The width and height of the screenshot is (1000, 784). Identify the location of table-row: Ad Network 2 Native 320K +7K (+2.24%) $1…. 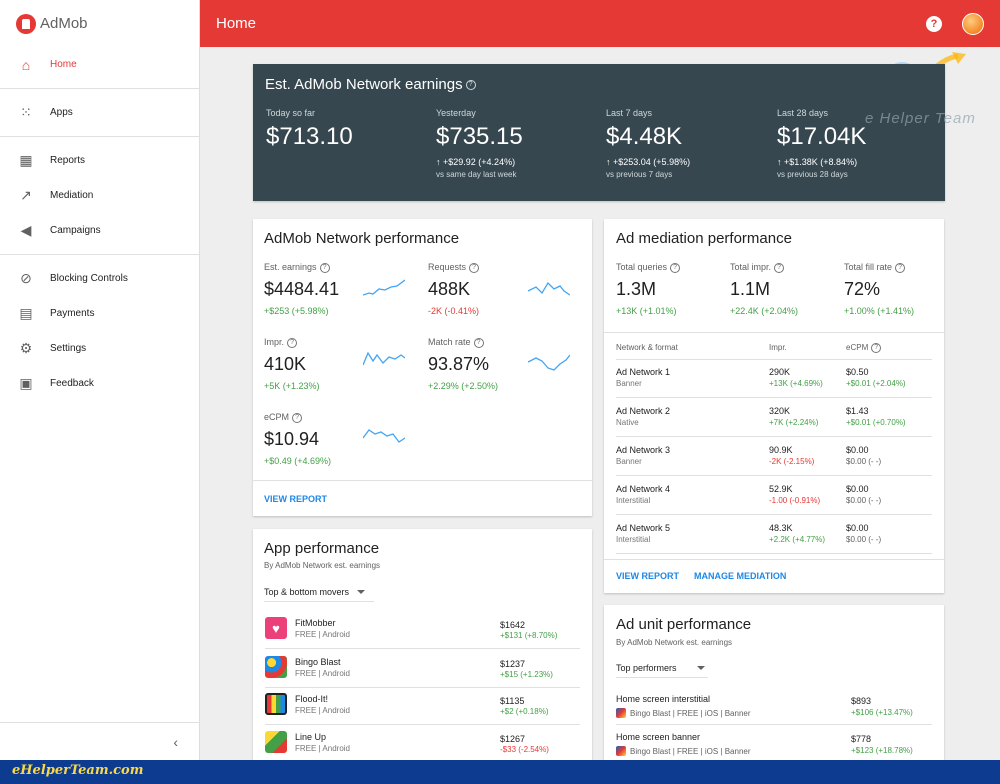
(774, 418).